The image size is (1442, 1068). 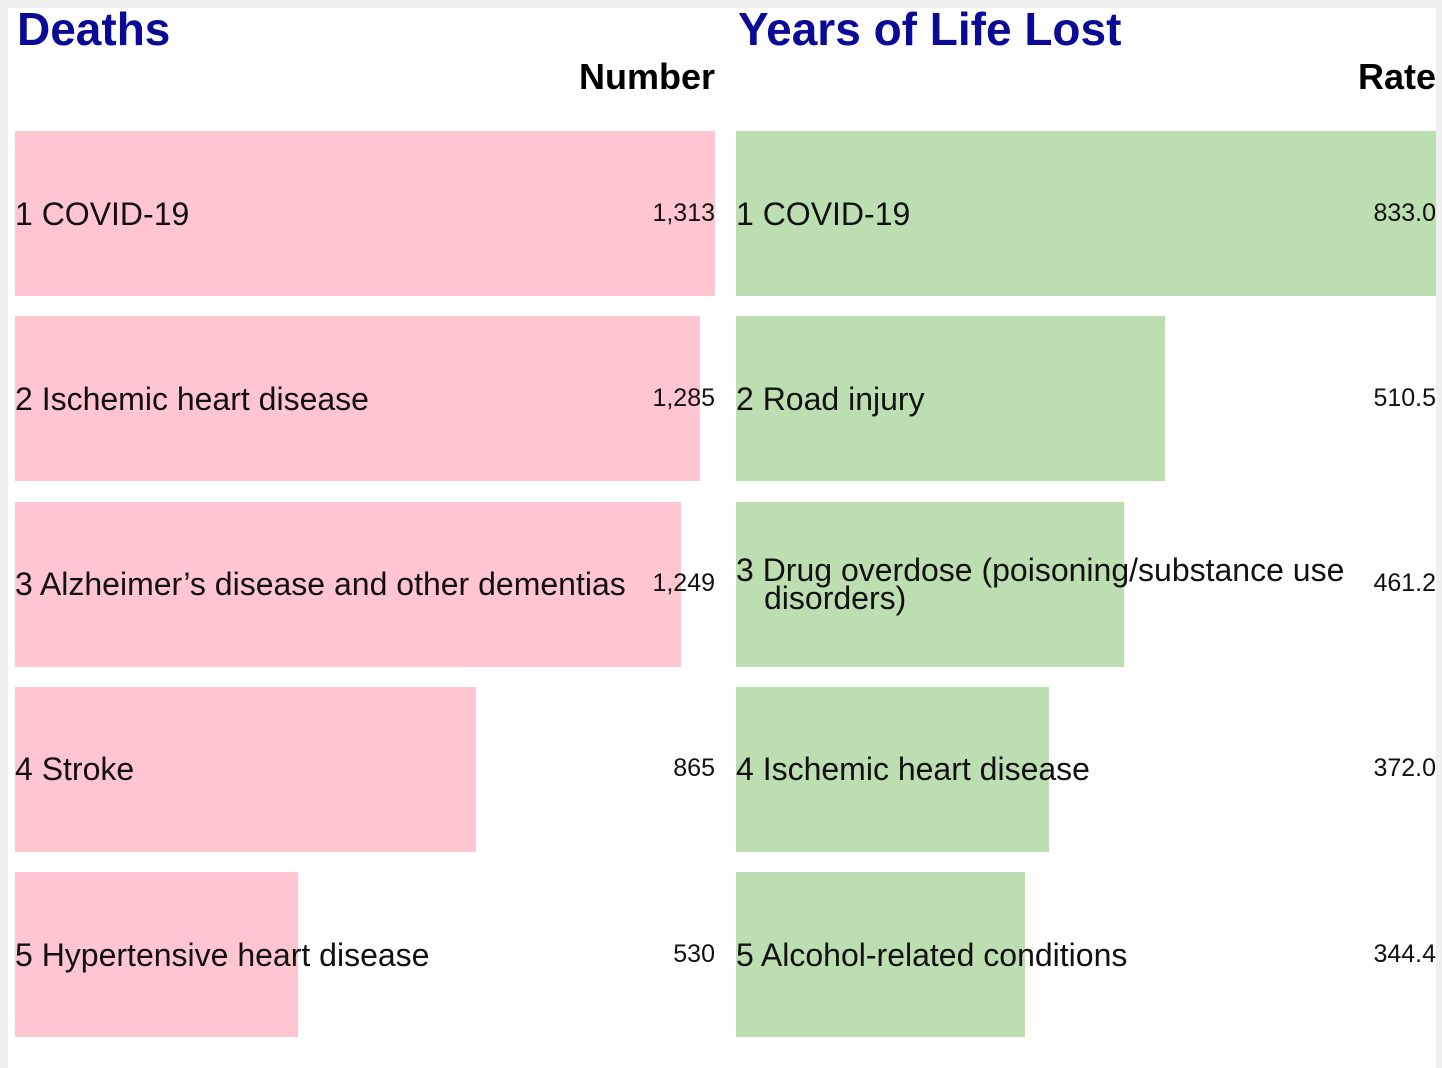 What do you see at coordinates (683, 397) in the screenshot?
I see `value-label: 1,285` at bounding box center [683, 397].